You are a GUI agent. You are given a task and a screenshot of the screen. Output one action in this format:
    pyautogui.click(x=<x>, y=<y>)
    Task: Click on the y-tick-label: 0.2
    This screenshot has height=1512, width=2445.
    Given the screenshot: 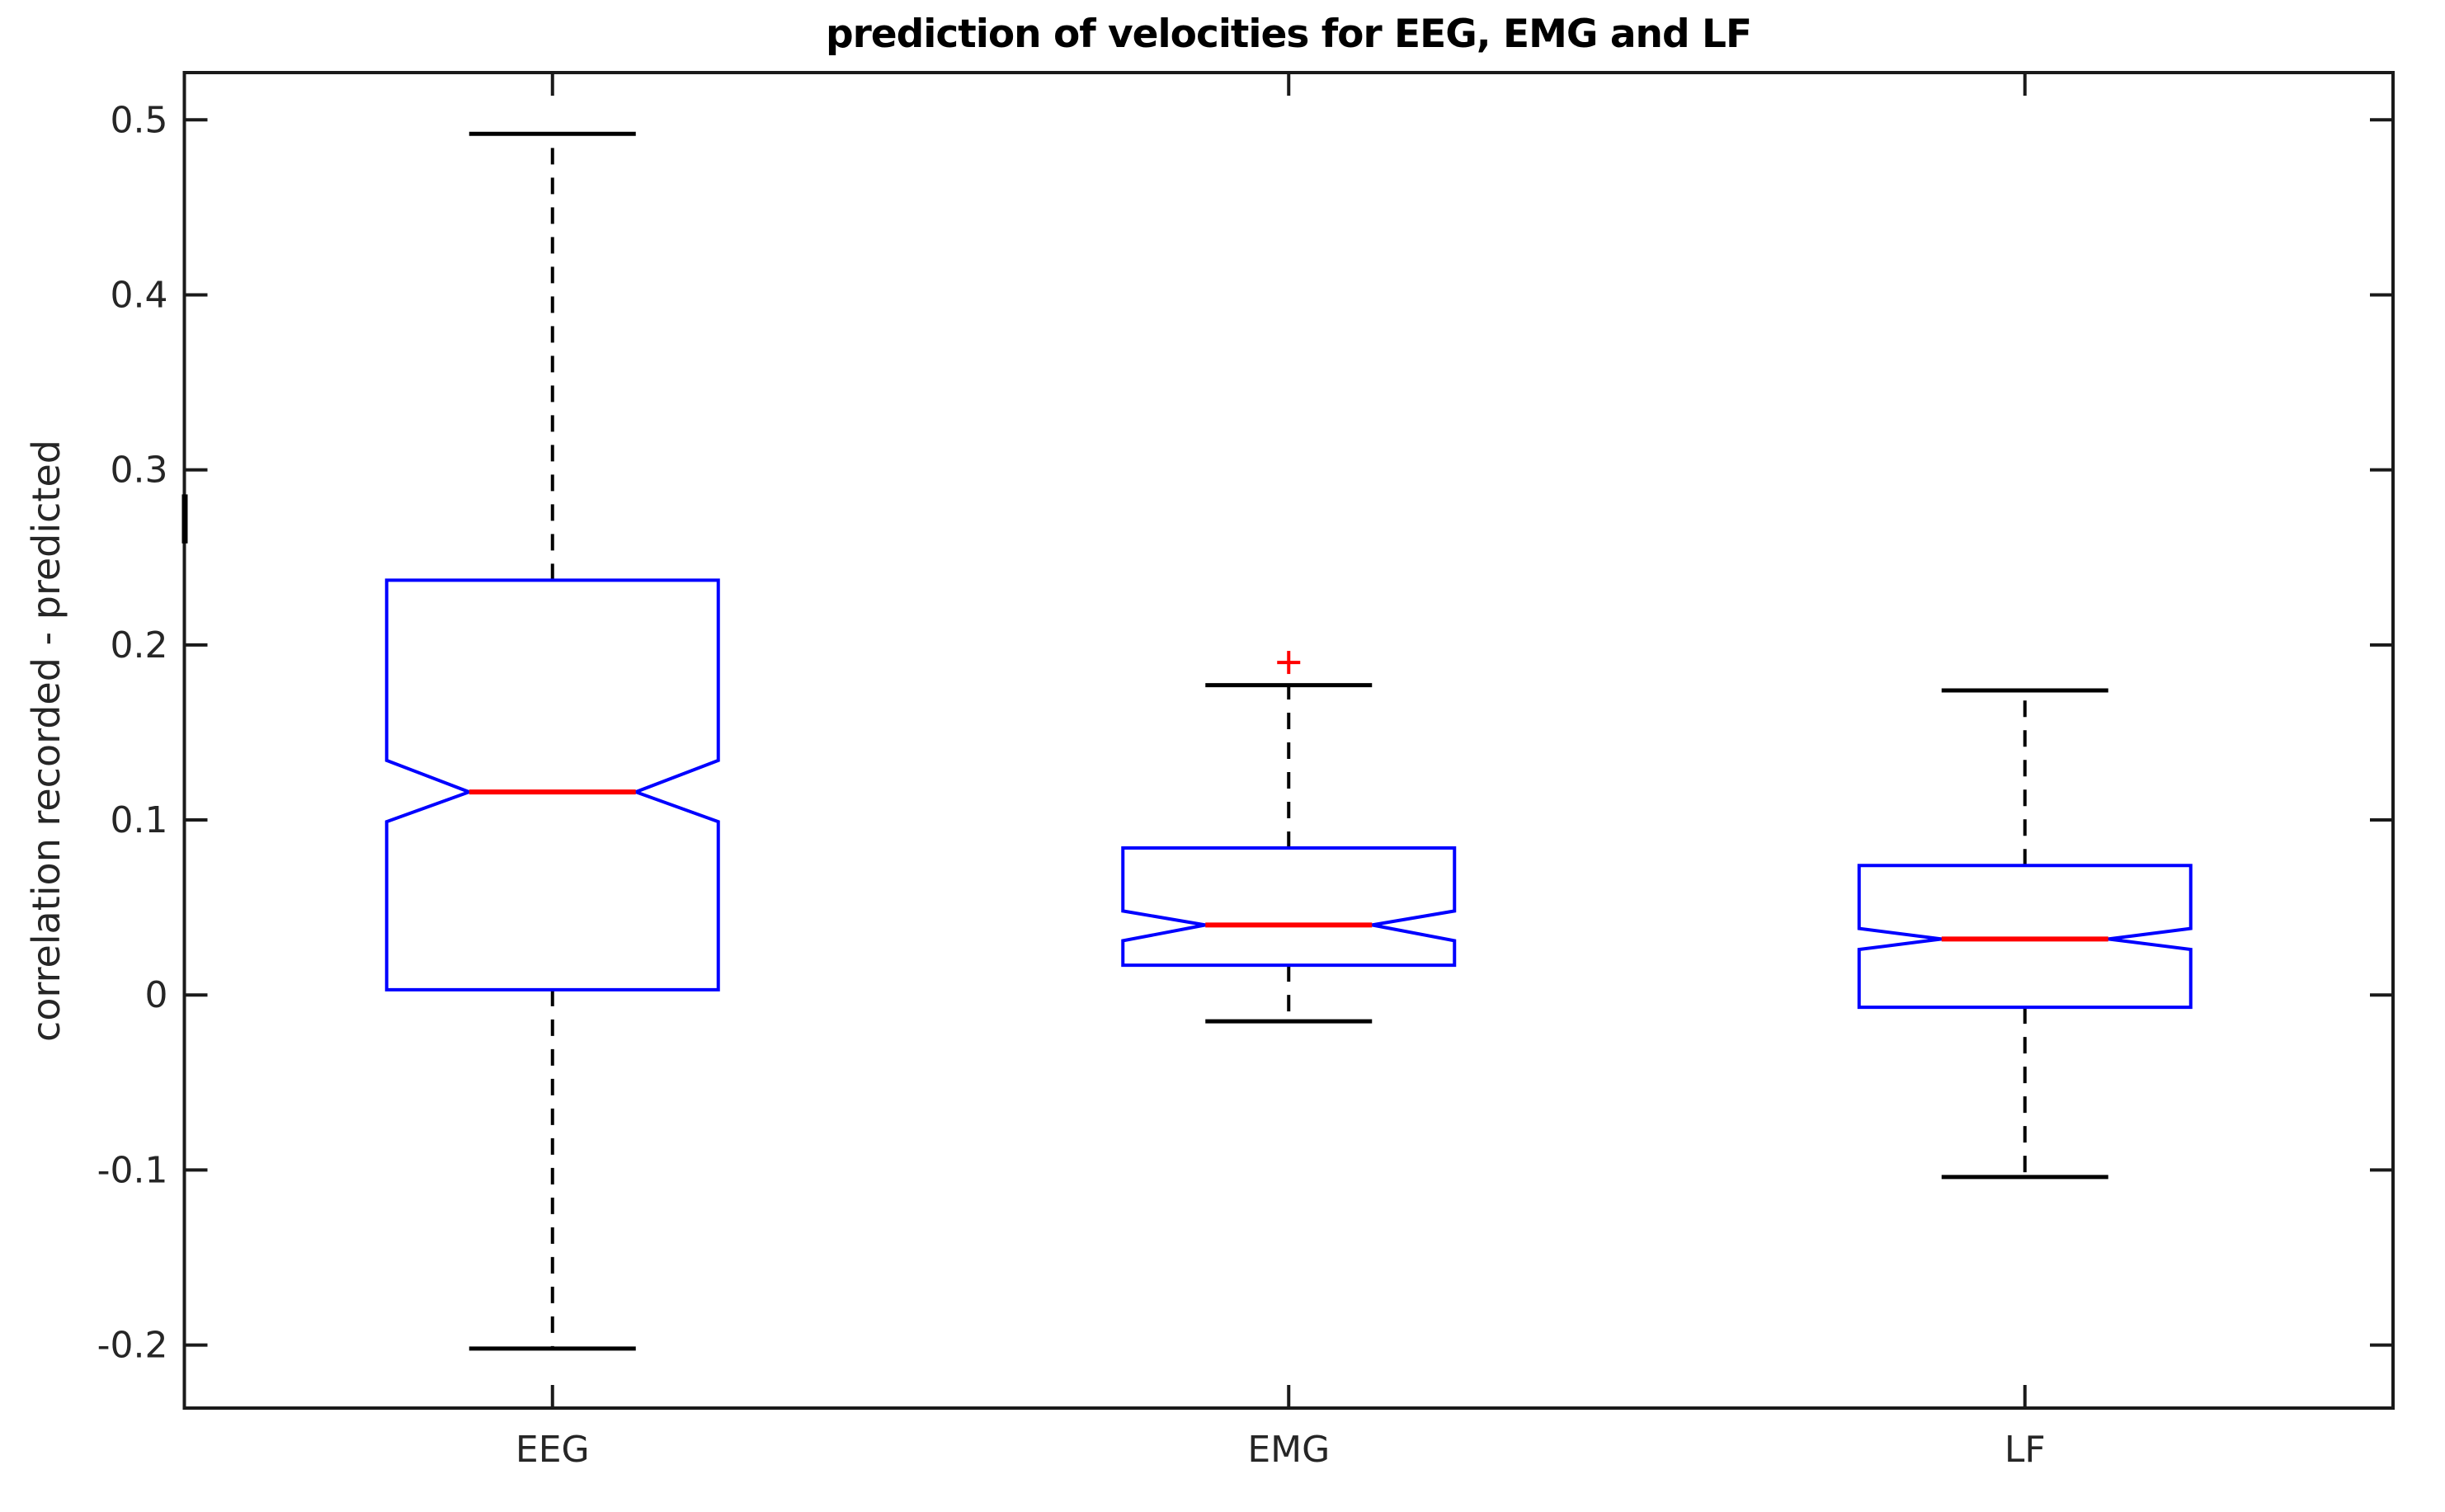 What is the action you would take?
    pyautogui.click(x=139, y=645)
    